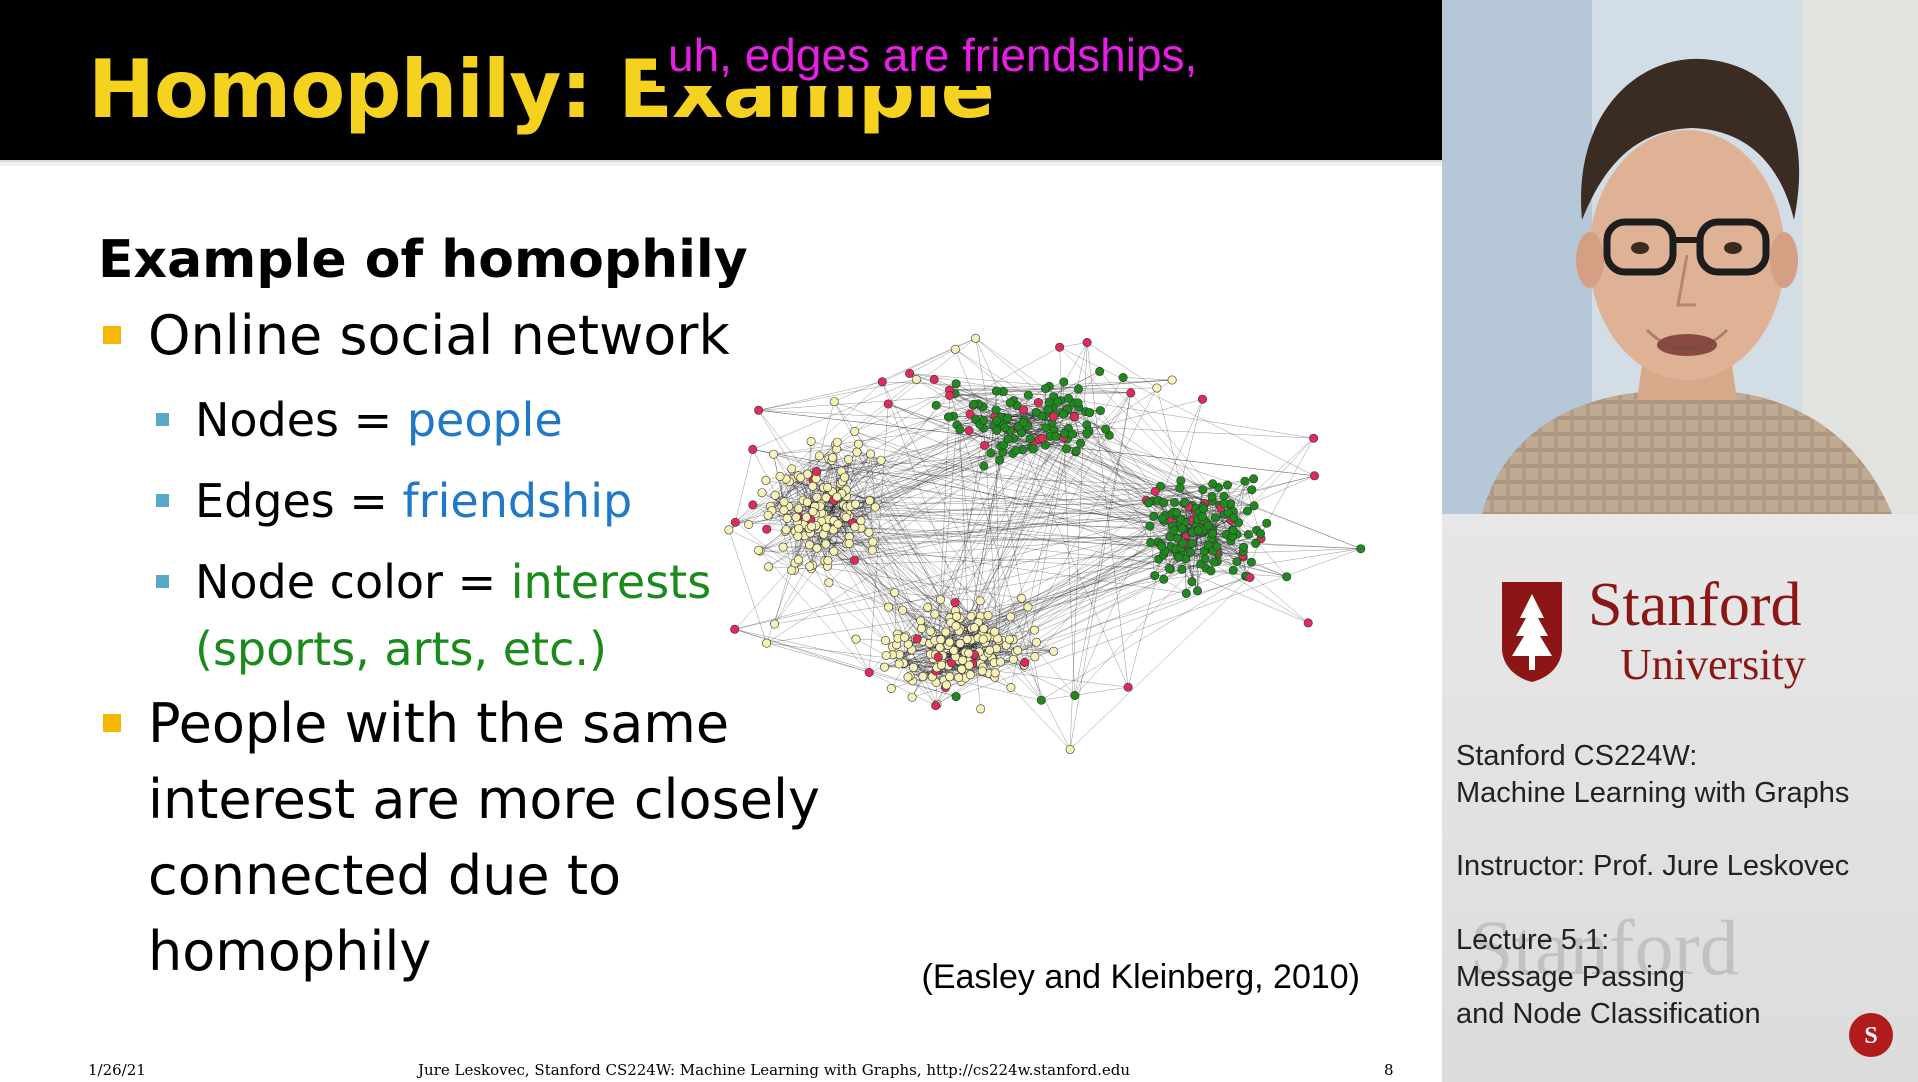 Image resolution: width=1918 pixels, height=1082 pixels. I want to click on sub-bullet-edges: Edges = friendship, so click(413, 501).